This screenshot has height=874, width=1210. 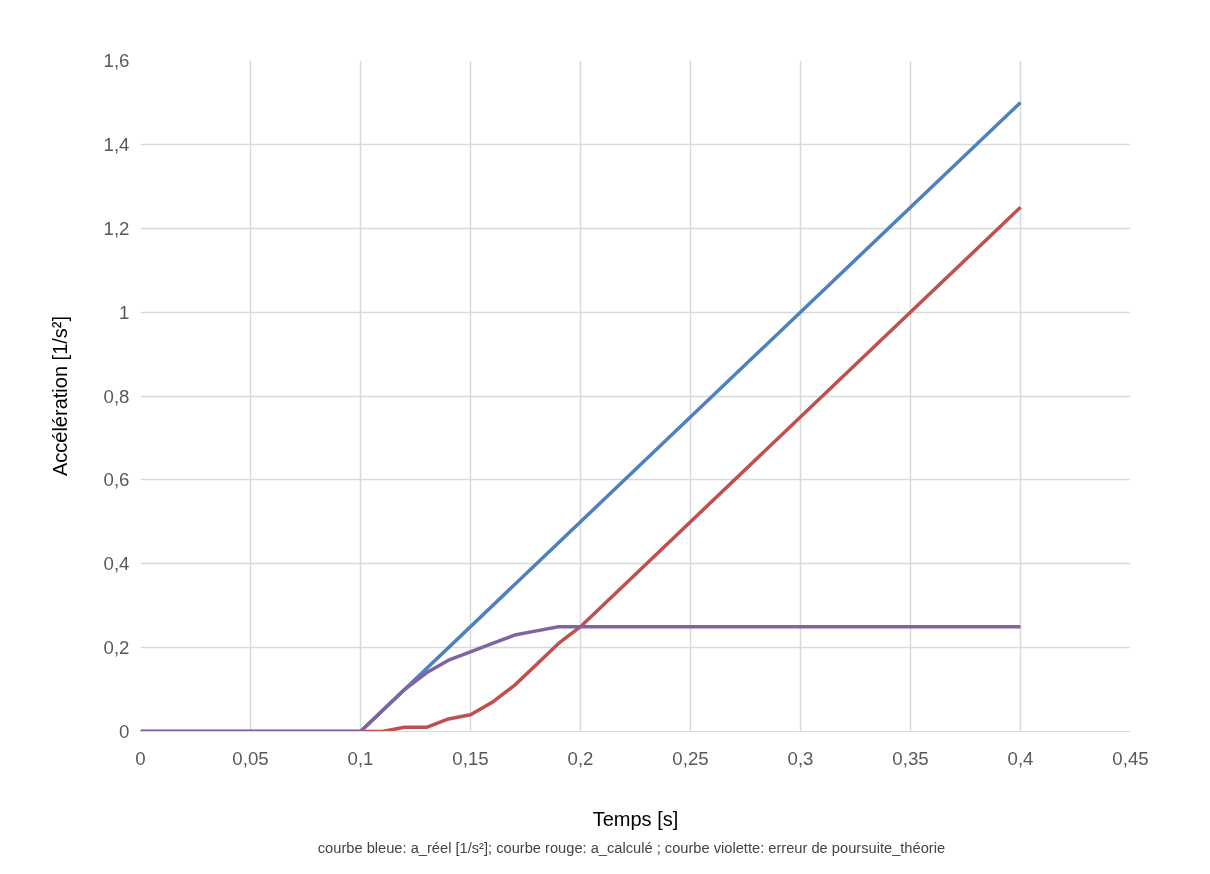 I want to click on y-axis-title: Accélération [1/s²], so click(x=59, y=396).